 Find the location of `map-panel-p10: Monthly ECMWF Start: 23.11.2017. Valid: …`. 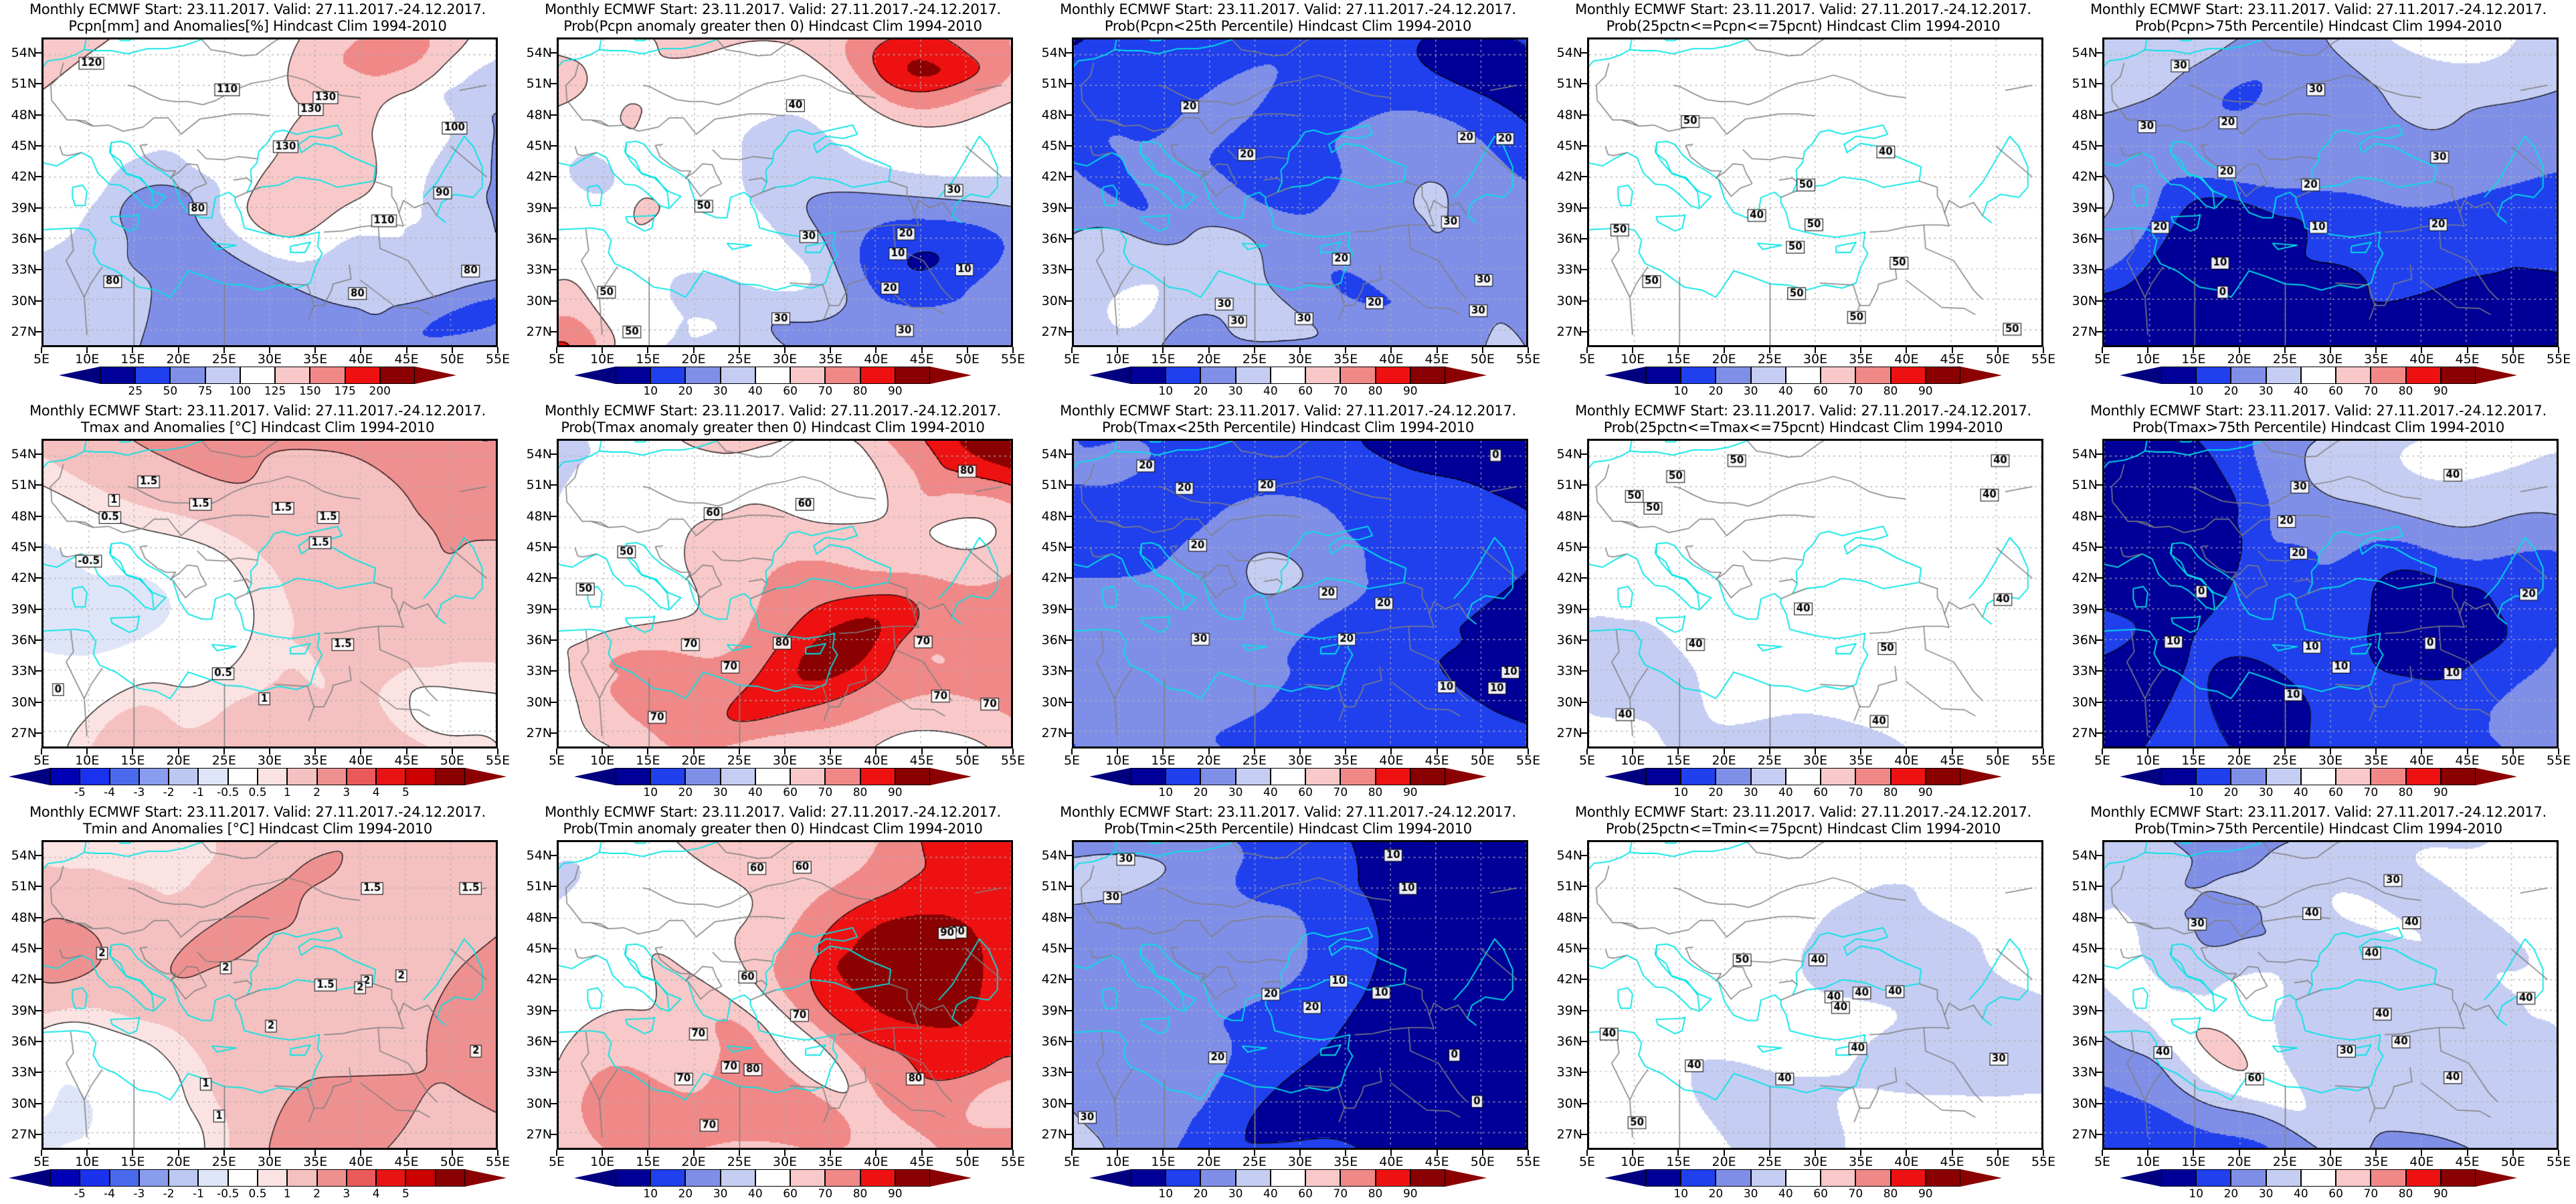

map-panel-p10: Monthly ECMWF Start: 23.11.2017. Valid: … is located at coordinates (2318, 602).